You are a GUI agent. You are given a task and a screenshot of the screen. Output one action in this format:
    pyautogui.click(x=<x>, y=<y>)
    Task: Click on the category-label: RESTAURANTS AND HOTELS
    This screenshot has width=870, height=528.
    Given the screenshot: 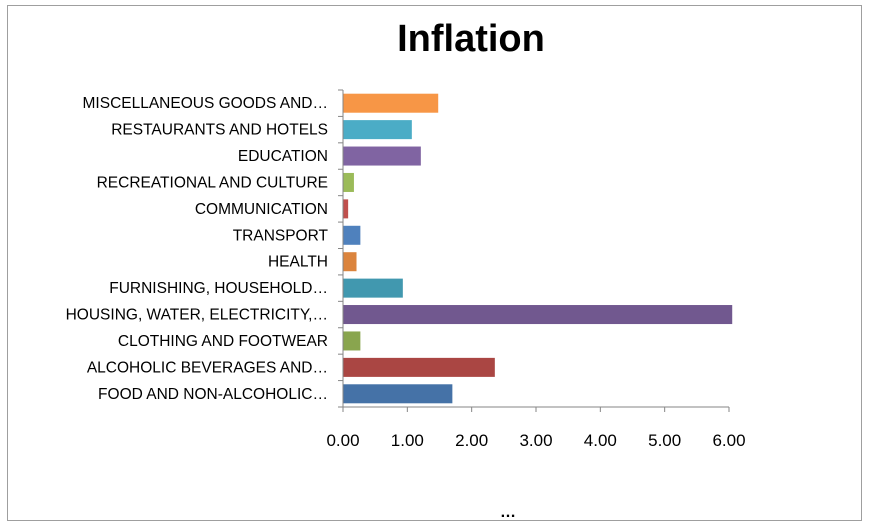 What is the action you would take?
    pyautogui.click(x=219, y=130)
    